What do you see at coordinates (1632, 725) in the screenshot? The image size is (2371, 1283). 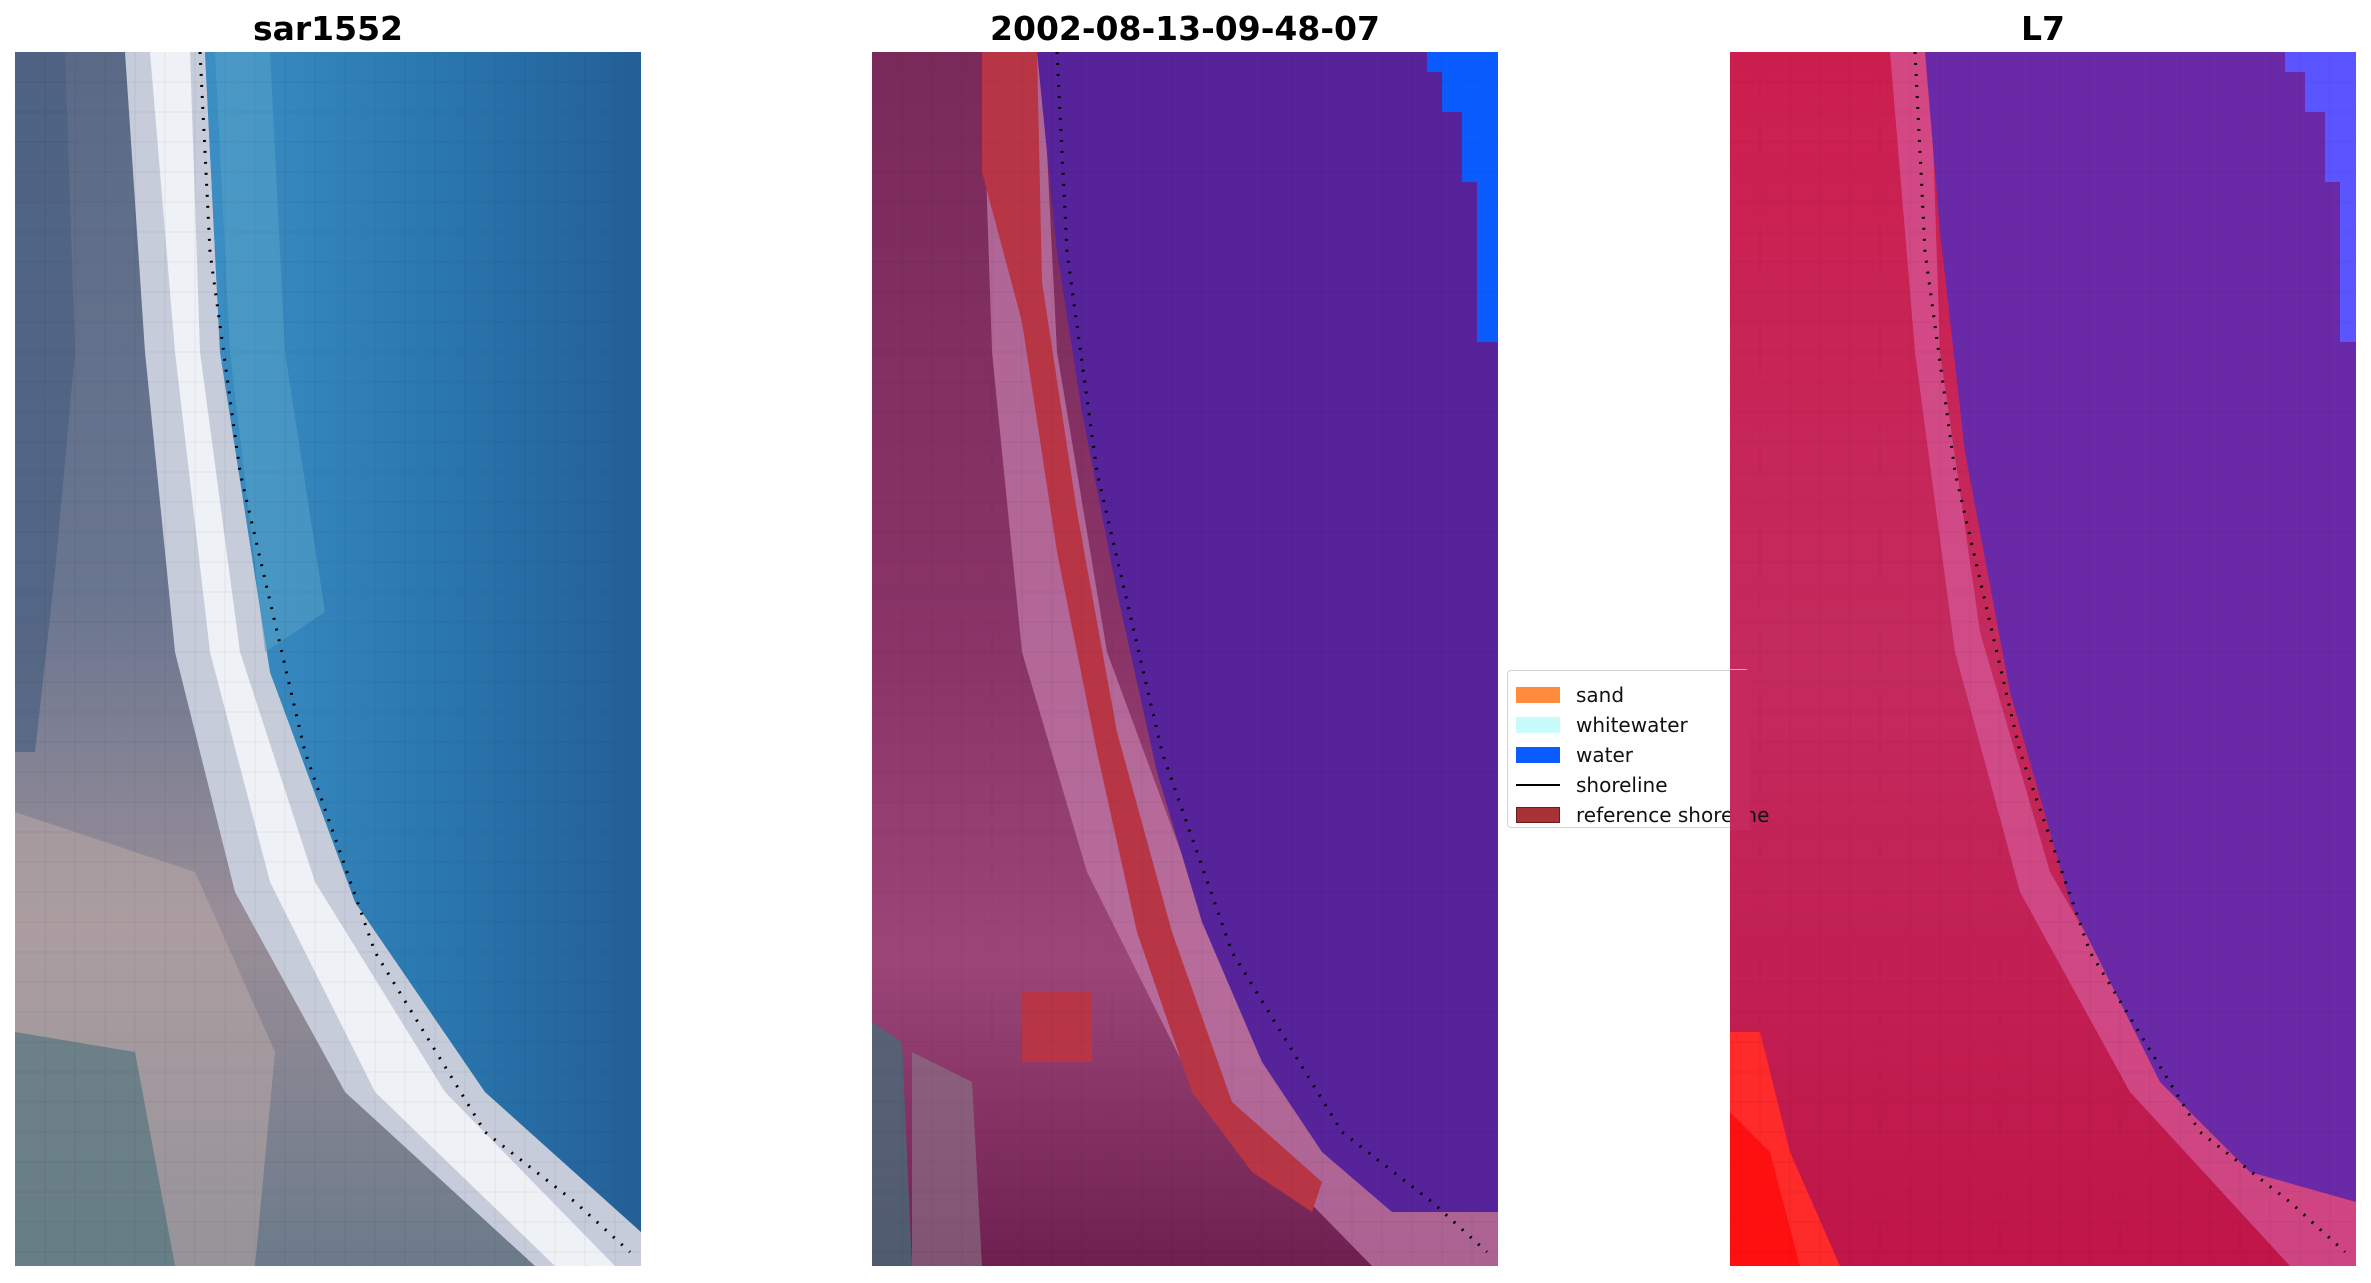 I see `legend-label-whitewater: whitewater` at bounding box center [1632, 725].